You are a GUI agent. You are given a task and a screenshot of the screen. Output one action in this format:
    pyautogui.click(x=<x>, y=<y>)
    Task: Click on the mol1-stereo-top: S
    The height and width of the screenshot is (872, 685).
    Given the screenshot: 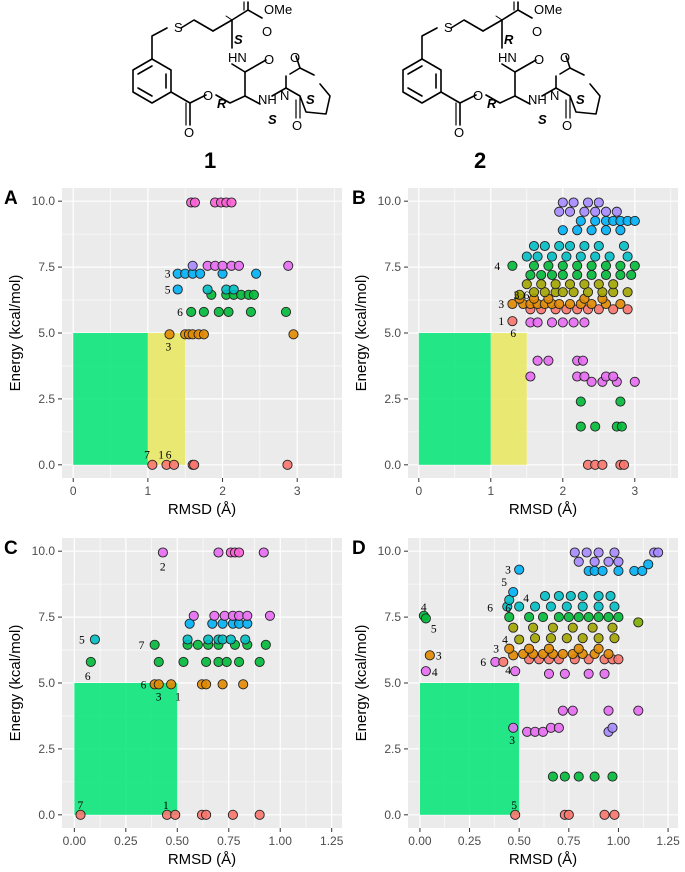 What is the action you would take?
    pyautogui.click(x=238, y=39)
    